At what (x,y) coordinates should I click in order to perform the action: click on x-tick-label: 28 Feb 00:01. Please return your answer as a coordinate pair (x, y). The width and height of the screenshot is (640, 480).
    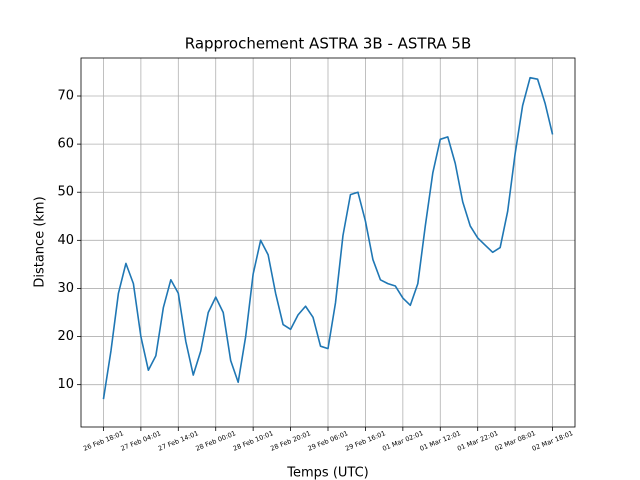
    Looking at the image, I should click on (215, 440).